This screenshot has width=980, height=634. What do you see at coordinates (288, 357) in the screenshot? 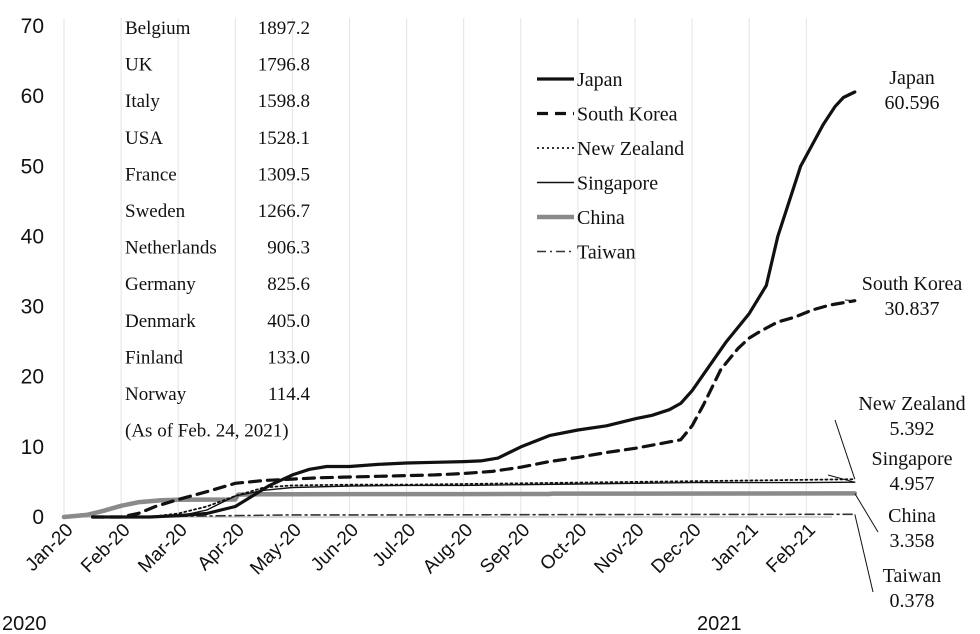
I see `table-value: 133.0` at bounding box center [288, 357].